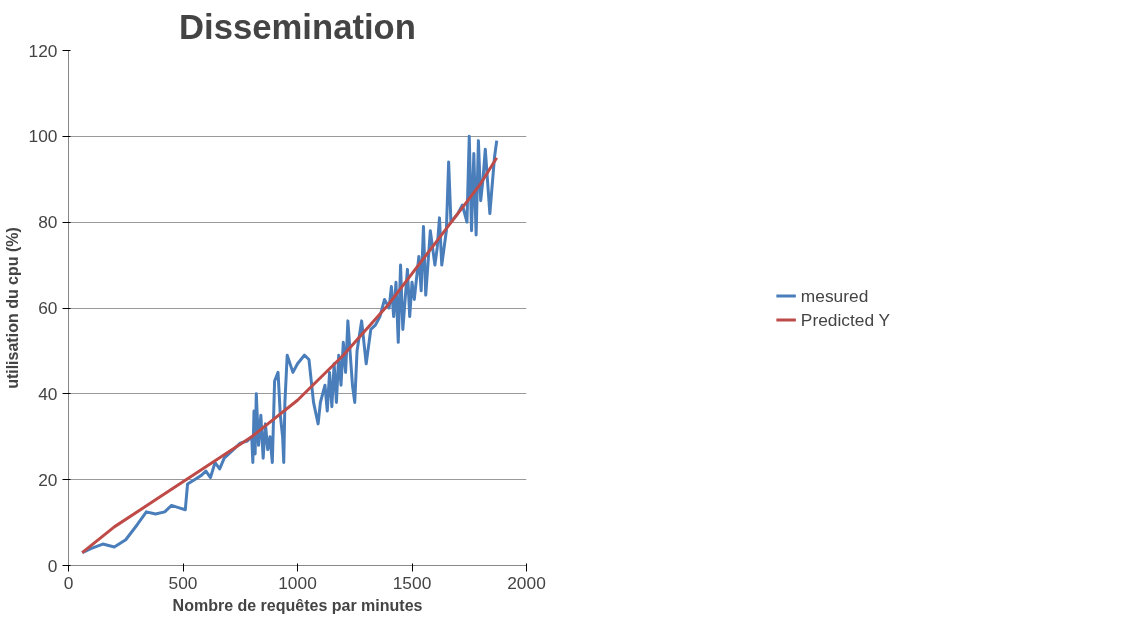 The image size is (1145, 631). Describe the element at coordinates (297, 26) in the screenshot. I see `chart-title: Dissemination` at that location.